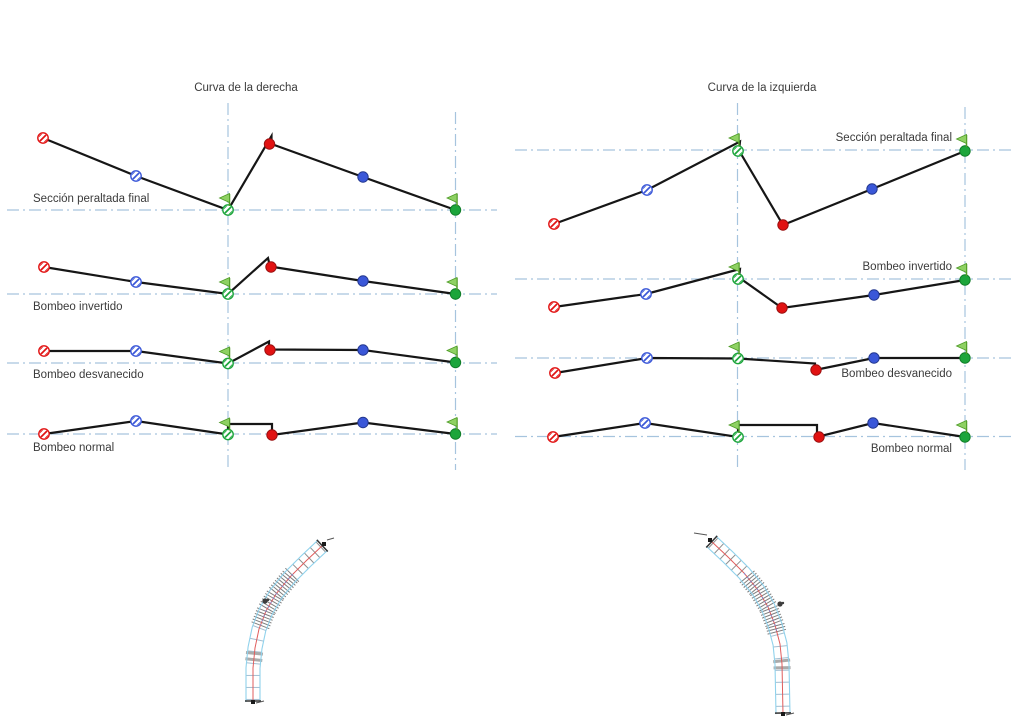 The height and width of the screenshot is (720, 1024). I want to click on label-seccion-peraltada-final-right: Sección peraltada final, so click(893, 138).